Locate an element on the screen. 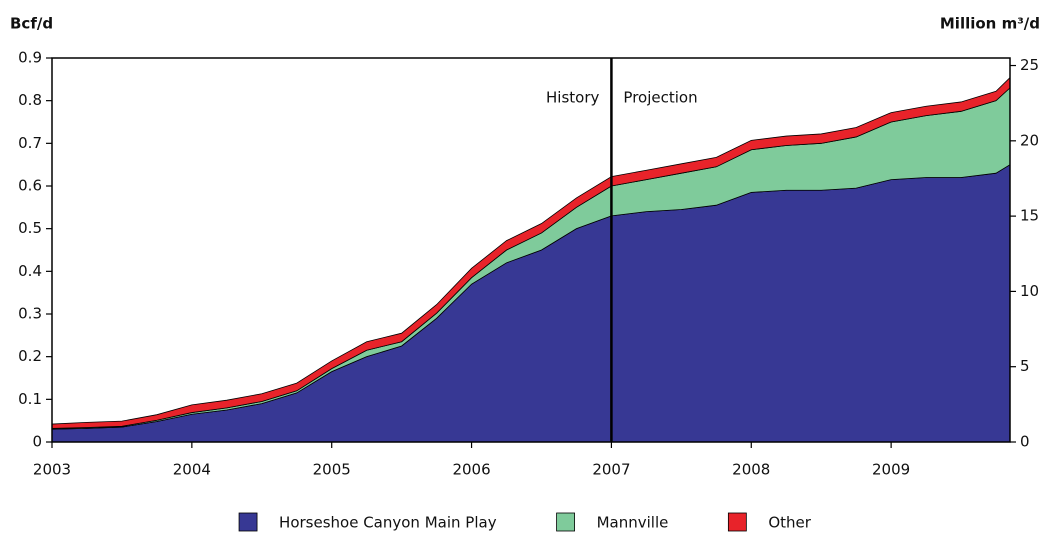 This screenshot has width=1050, height=541. y2-axis-label: Million m³/d is located at coordinates (990, 24).